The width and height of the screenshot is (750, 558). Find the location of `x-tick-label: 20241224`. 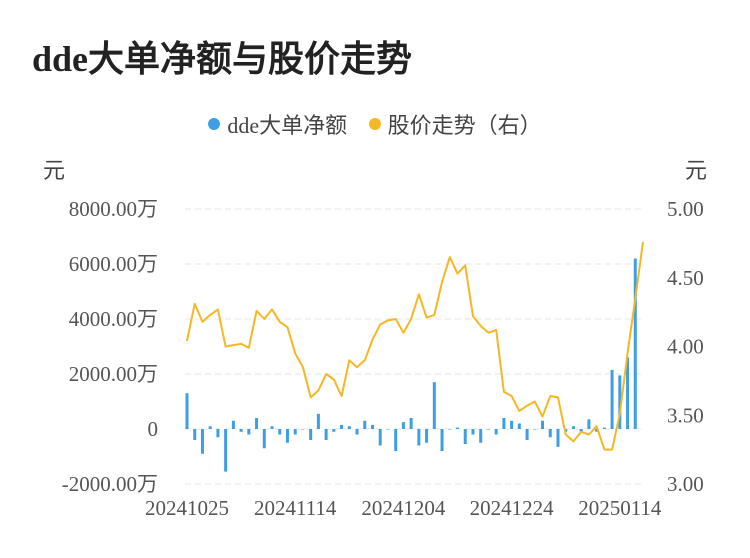

x-tick-label: 20241224 is located at coordinates (512, 508).